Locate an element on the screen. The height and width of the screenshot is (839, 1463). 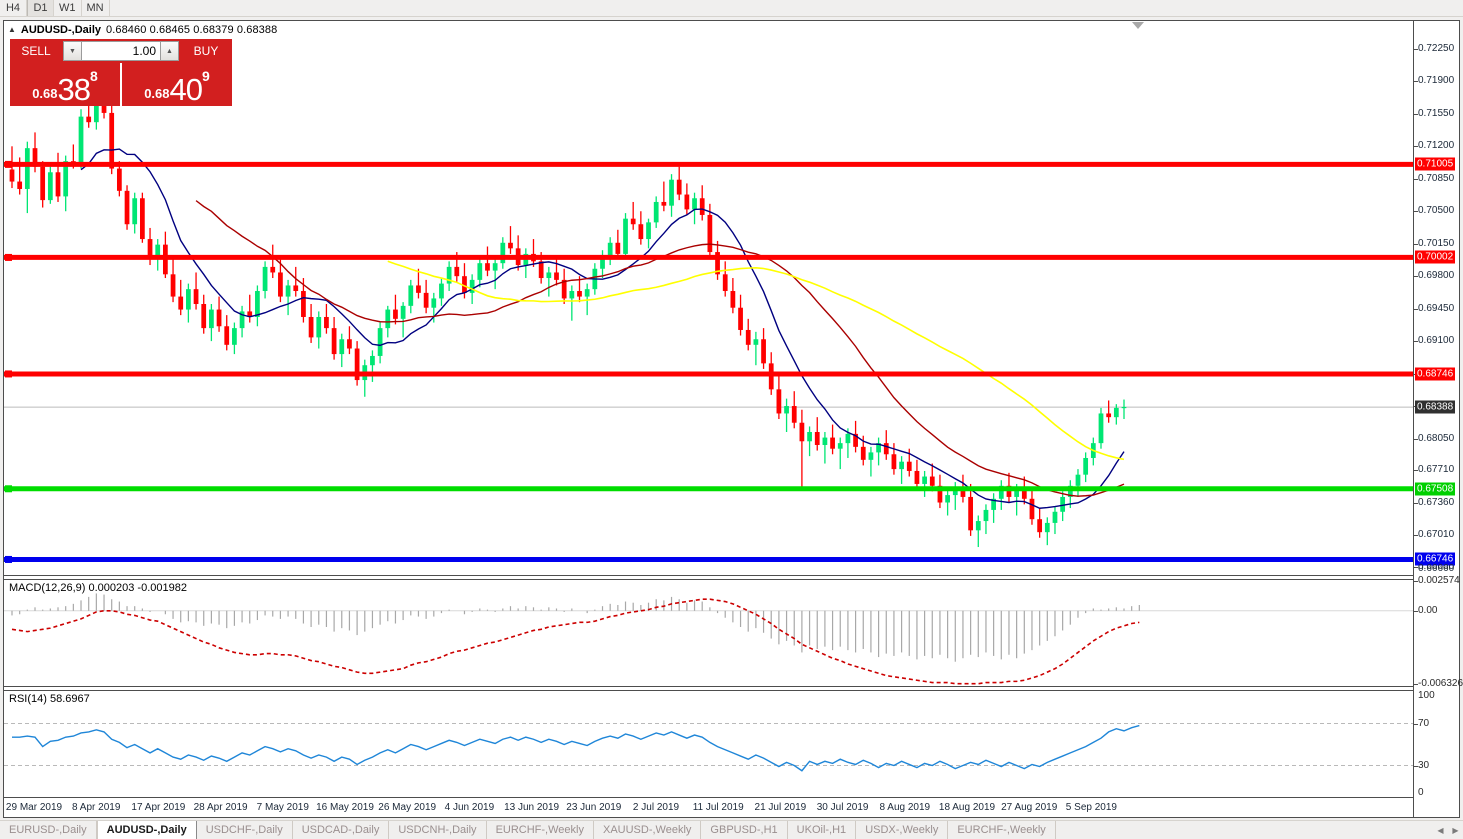
rsi-tick-mark is located at coordinates (1416, 766).